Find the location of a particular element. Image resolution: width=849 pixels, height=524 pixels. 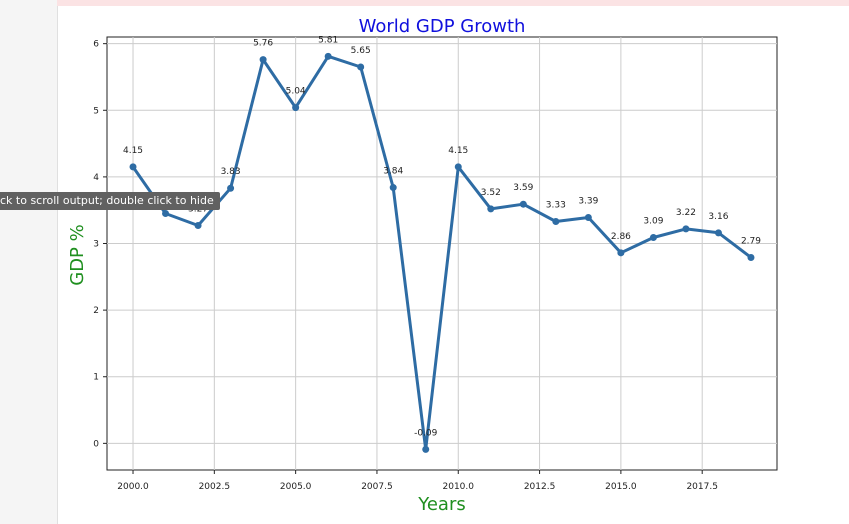

data-label: 5.04 is located at coordinates (296, 92).